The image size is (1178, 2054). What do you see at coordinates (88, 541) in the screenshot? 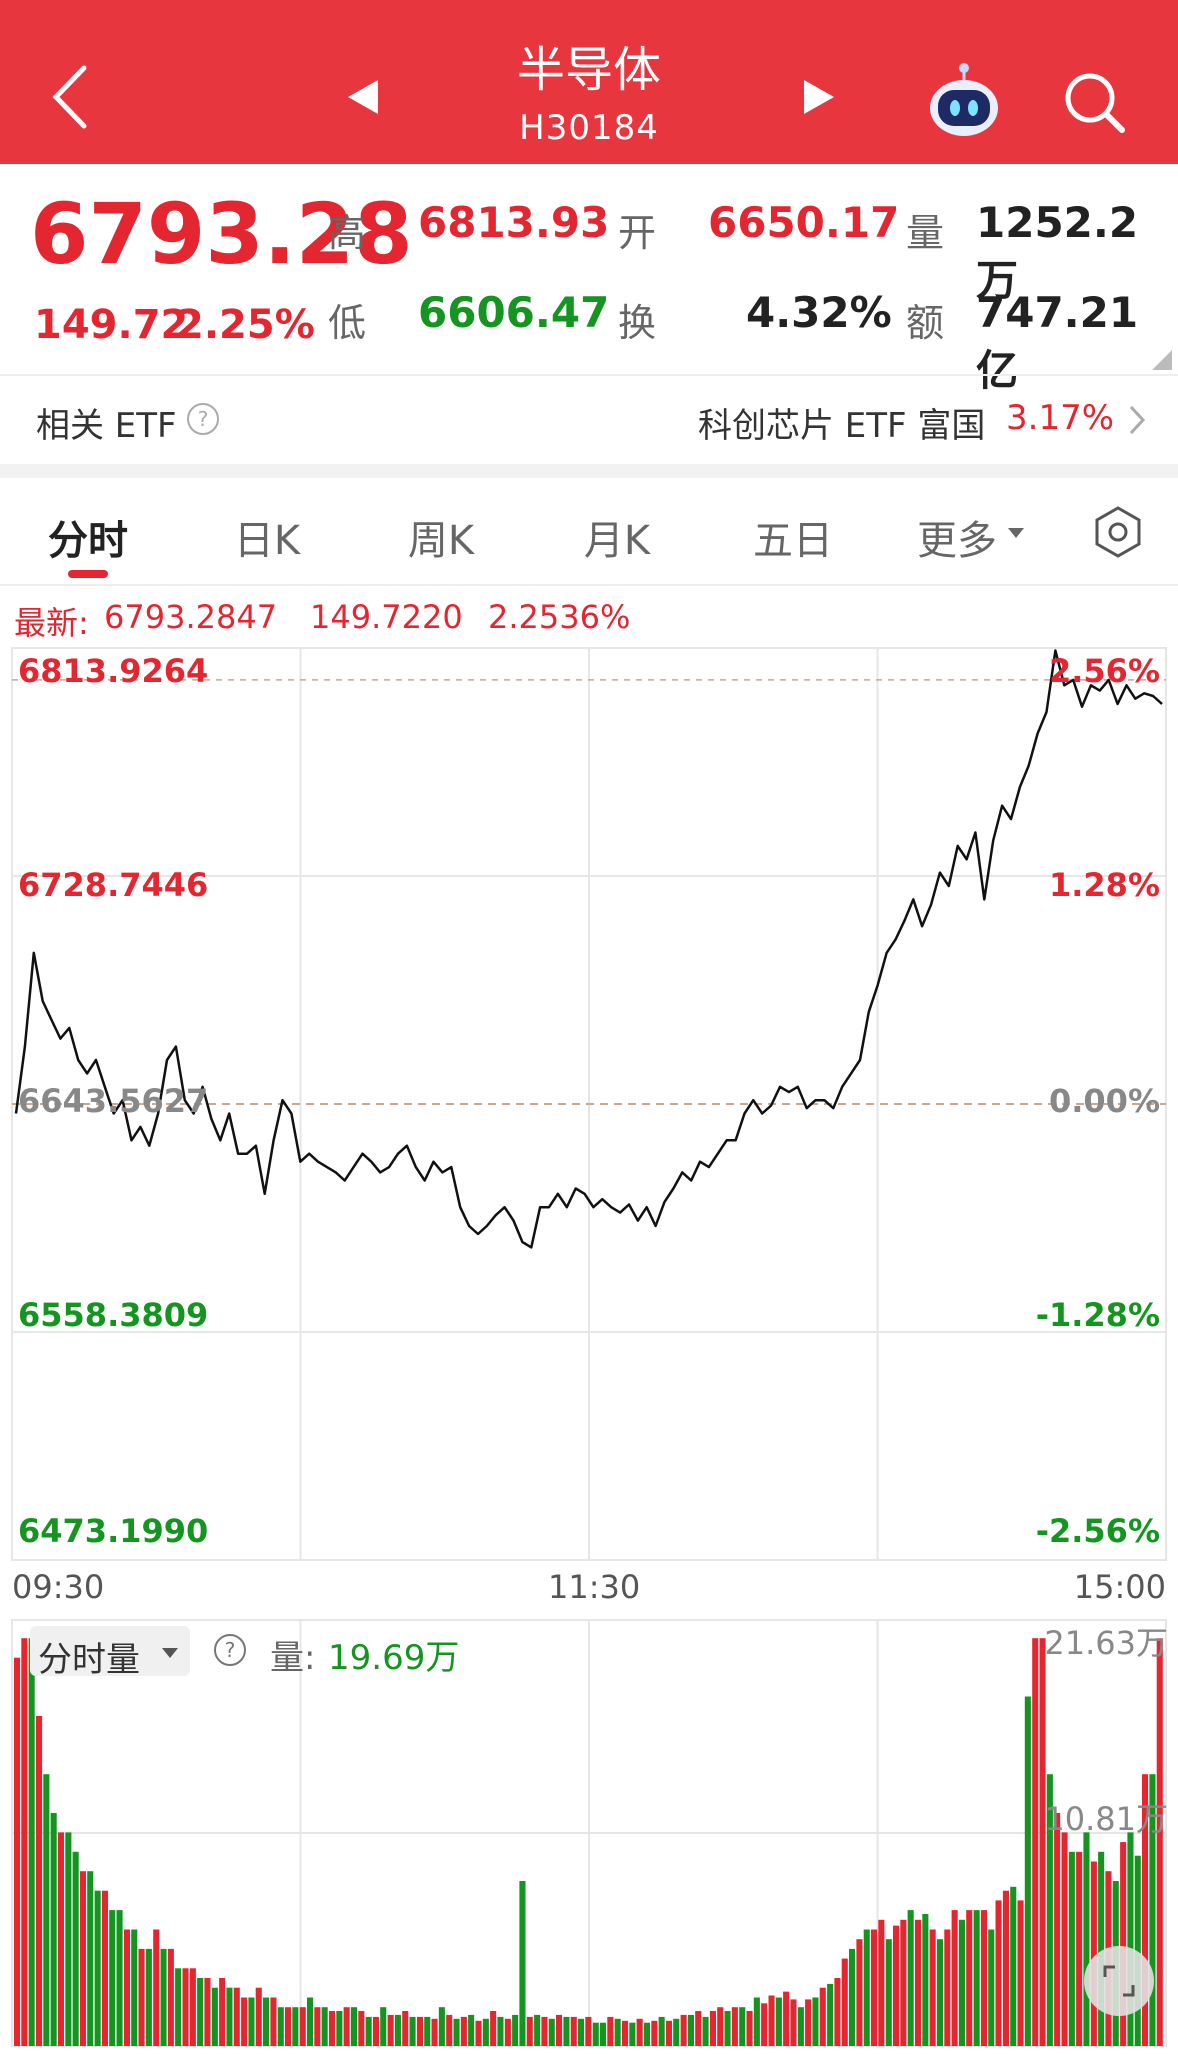
I see `tab-intraday: 分时` at bounding box center [88, 541].